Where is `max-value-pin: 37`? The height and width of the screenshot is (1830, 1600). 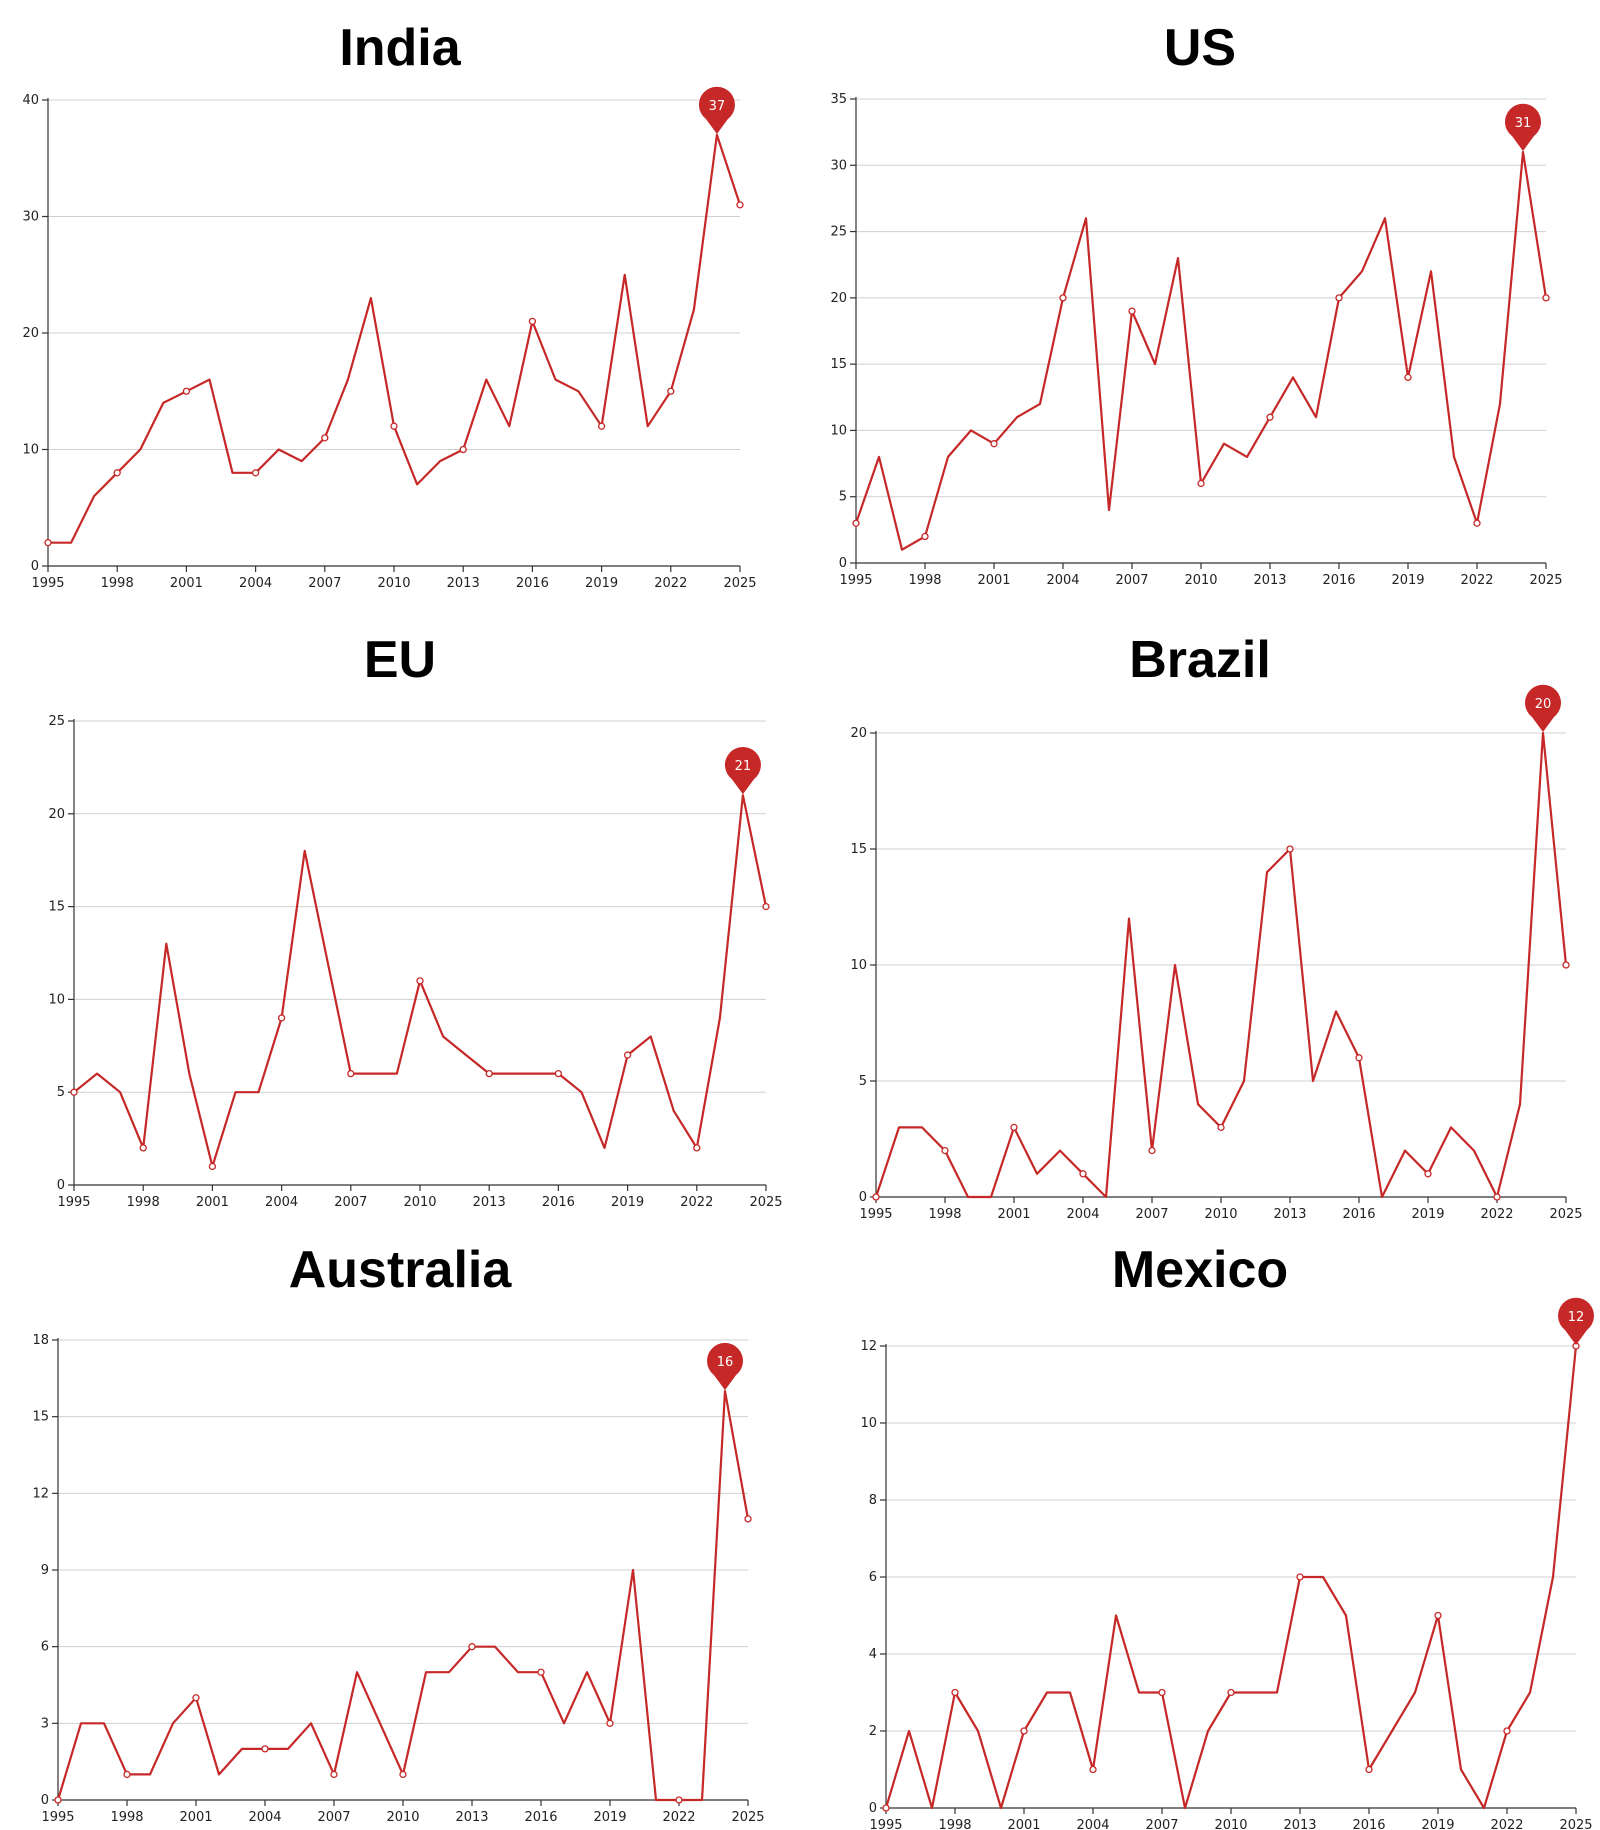
max-value-pin: 37 is located at coordinates (716, 110).